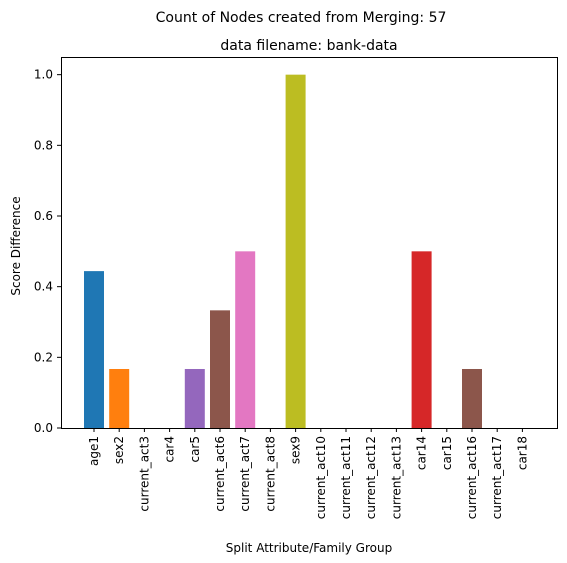  What do you see at coordinates (245, 474) in the screenshot?
I see `x-tick-label: current_act7` at bounding box center [245, 474].